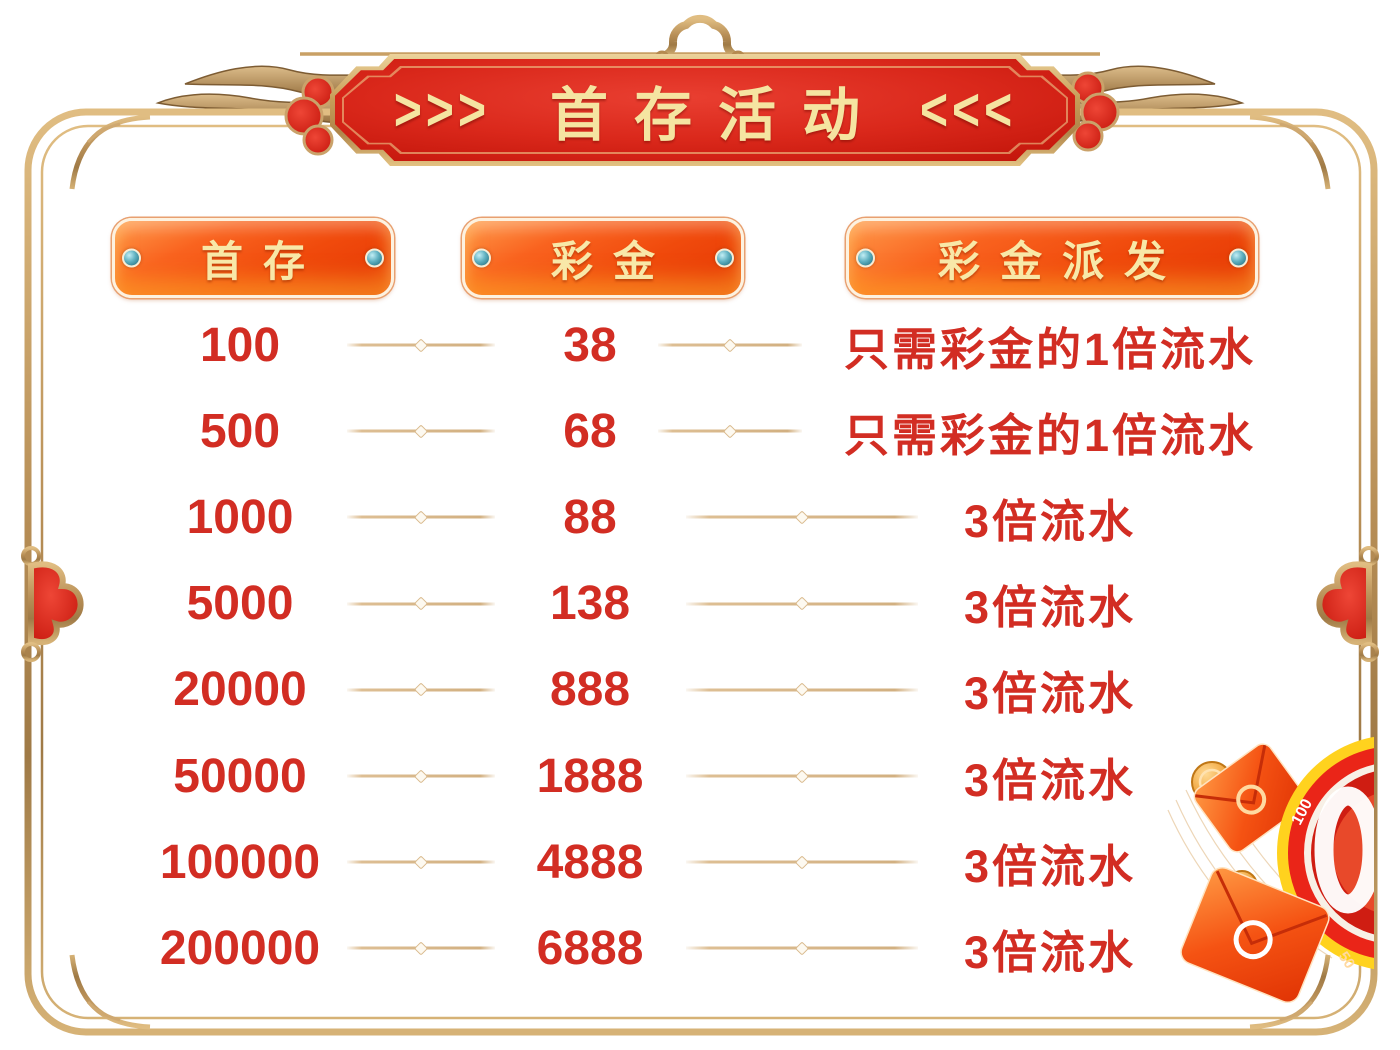 This screenshot has width=1400, height=1050. What do you see at coordinates (240, 776) in the screenshot?
I see `deposit-value: 50000` at bounding box center [240, 776].